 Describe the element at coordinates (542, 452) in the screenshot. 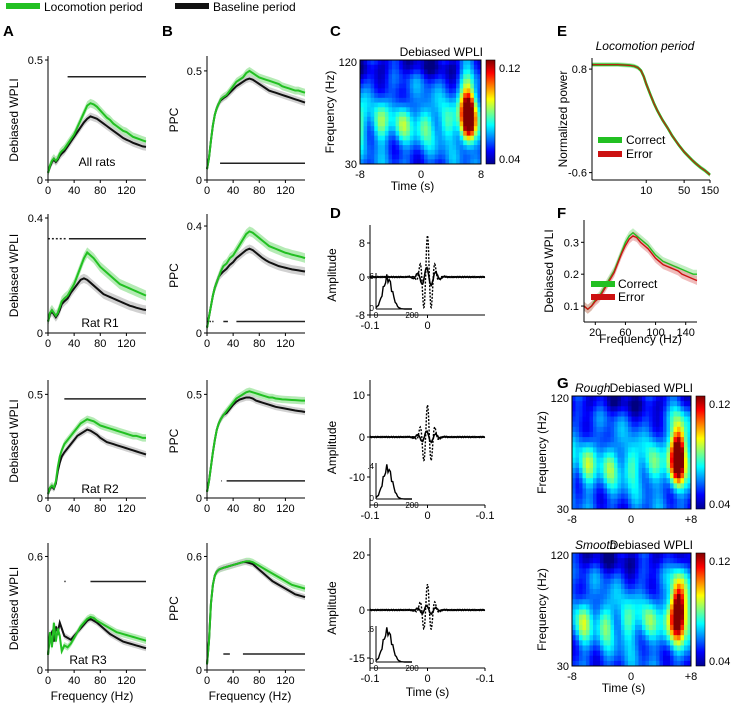

I see `y-axis-label: Frequency (Hz)` at that location.